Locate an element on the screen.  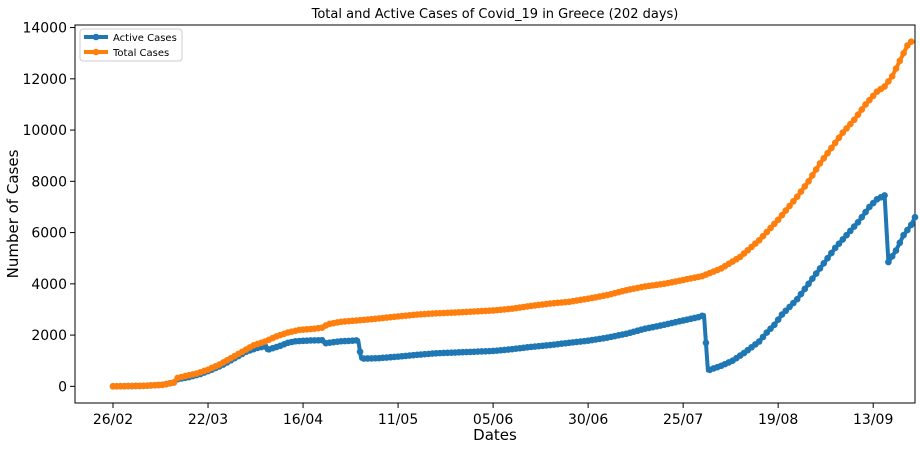
x-axis-label: Dates is located at coordinates (495, 435).